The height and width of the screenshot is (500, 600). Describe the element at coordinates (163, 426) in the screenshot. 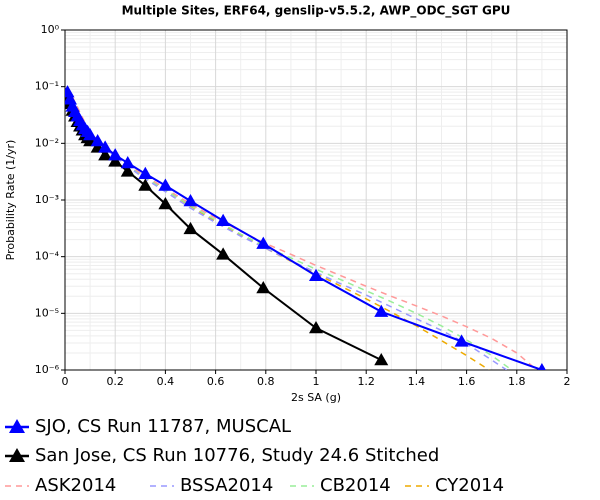

I see `legend-label: SJO, CS Run 11787, MUSCAL` at that location.